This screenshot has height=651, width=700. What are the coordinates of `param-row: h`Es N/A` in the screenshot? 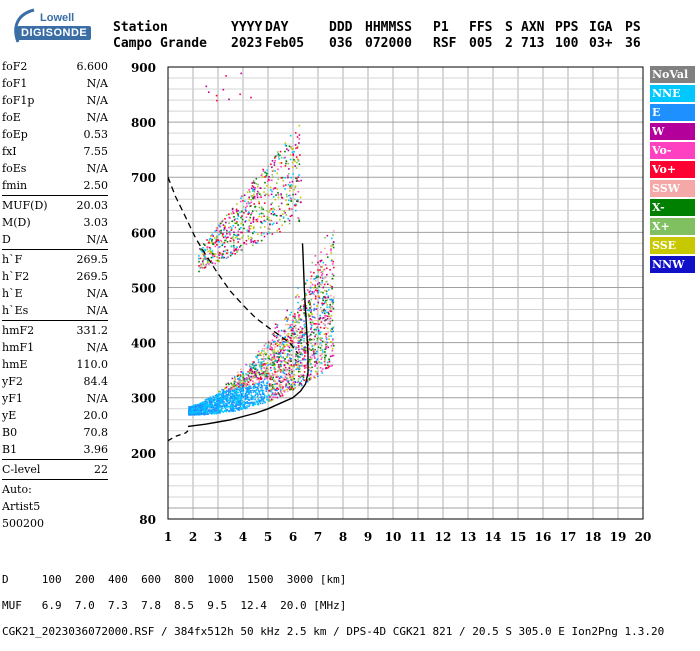 It's located at (55, 310).